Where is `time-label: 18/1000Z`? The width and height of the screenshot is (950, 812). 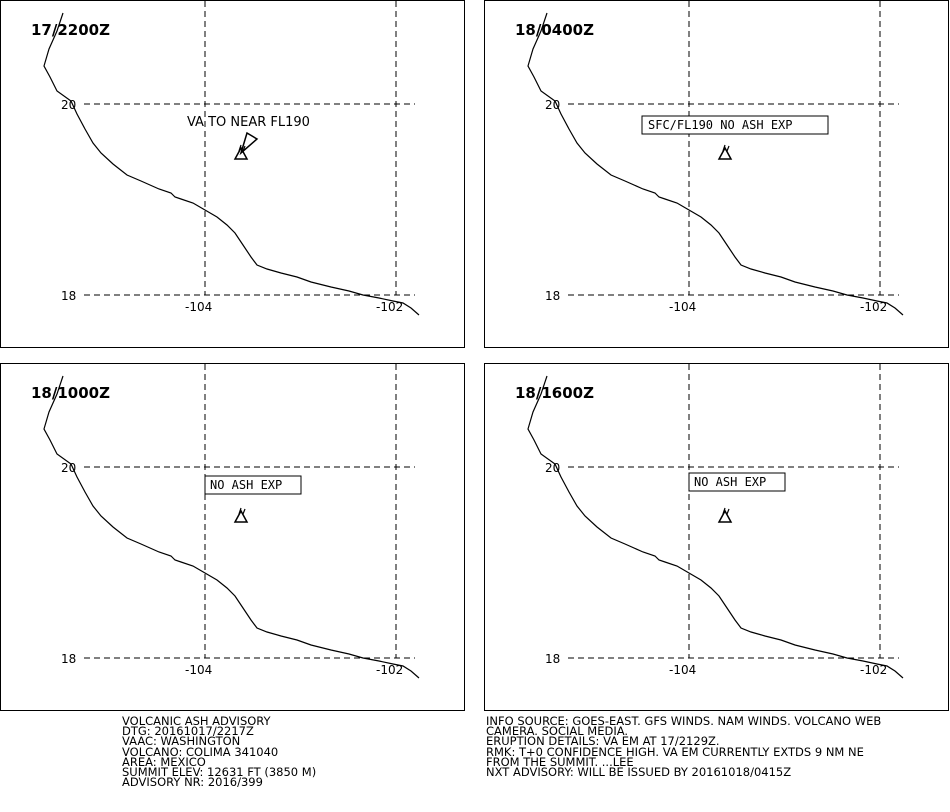
time-label: 18/1000Z is located at coordinates (70, 393).